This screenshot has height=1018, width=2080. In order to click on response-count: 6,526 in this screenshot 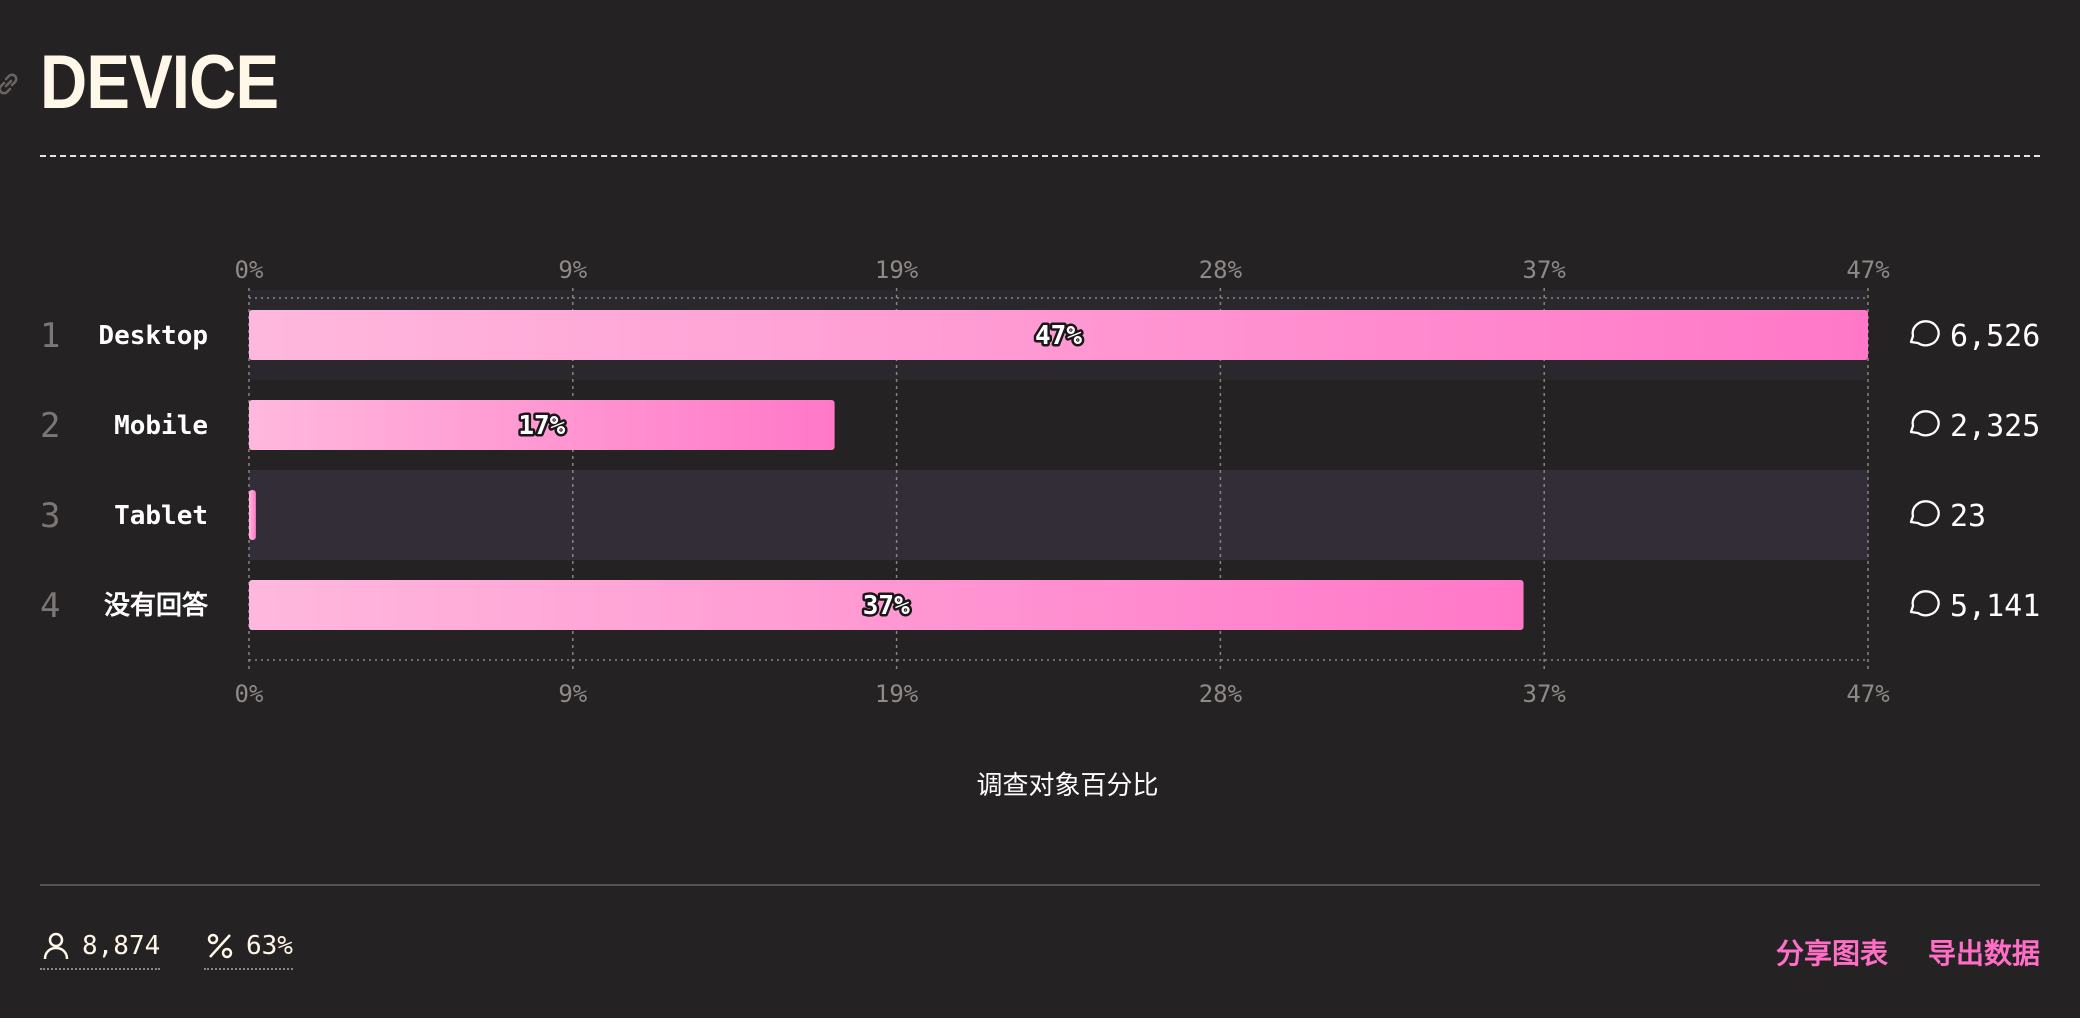, I will do `click(1995, 336)`.